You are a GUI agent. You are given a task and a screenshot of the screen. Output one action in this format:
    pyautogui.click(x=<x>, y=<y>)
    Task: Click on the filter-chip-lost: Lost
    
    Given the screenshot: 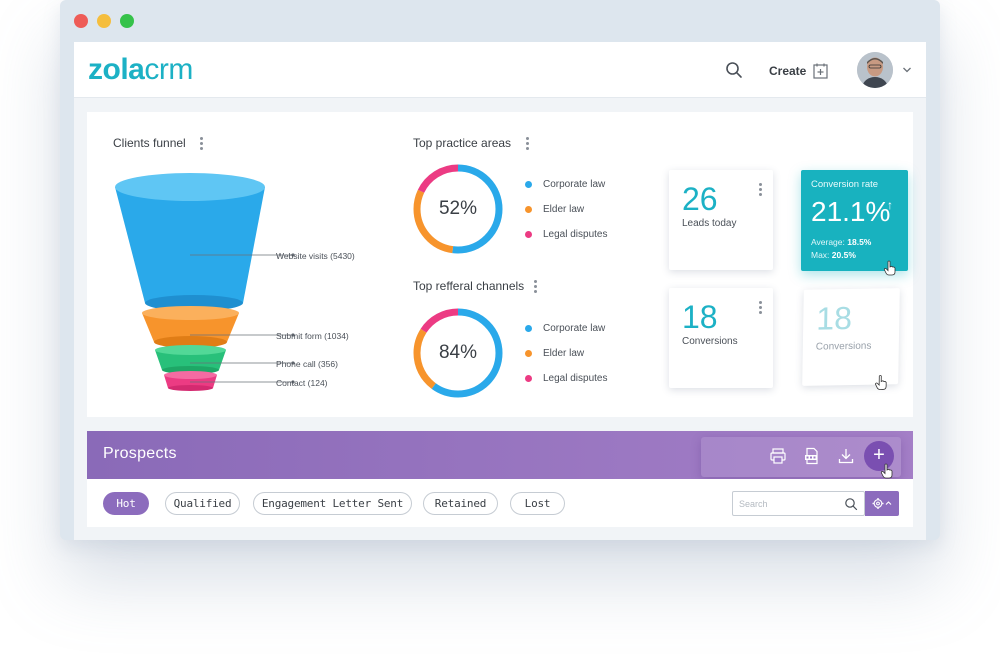 What is the action you would take?
    pyautogui.click(x=537, y=503)
    